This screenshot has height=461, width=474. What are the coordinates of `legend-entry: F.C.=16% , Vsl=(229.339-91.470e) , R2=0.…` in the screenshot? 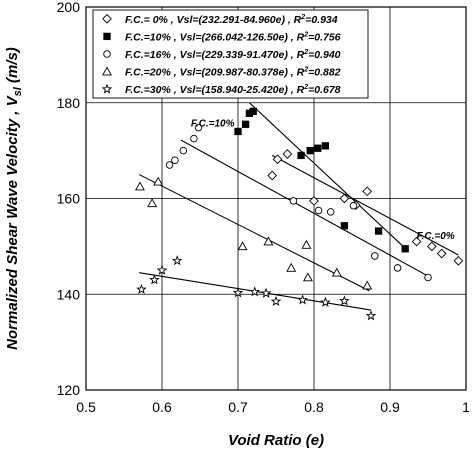 It's located at (233, 55).